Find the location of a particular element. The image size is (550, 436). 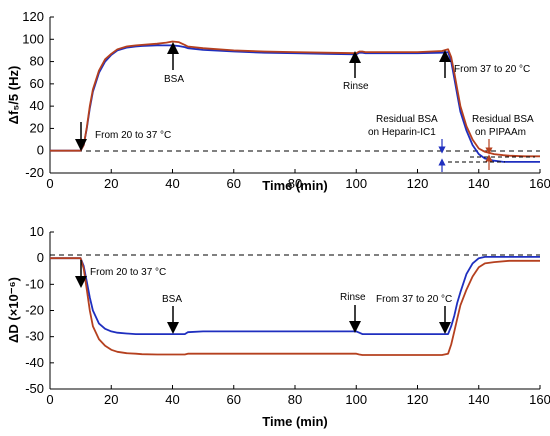

bottom-annotation-bsa: BSA is located at coordinates (172, 299).